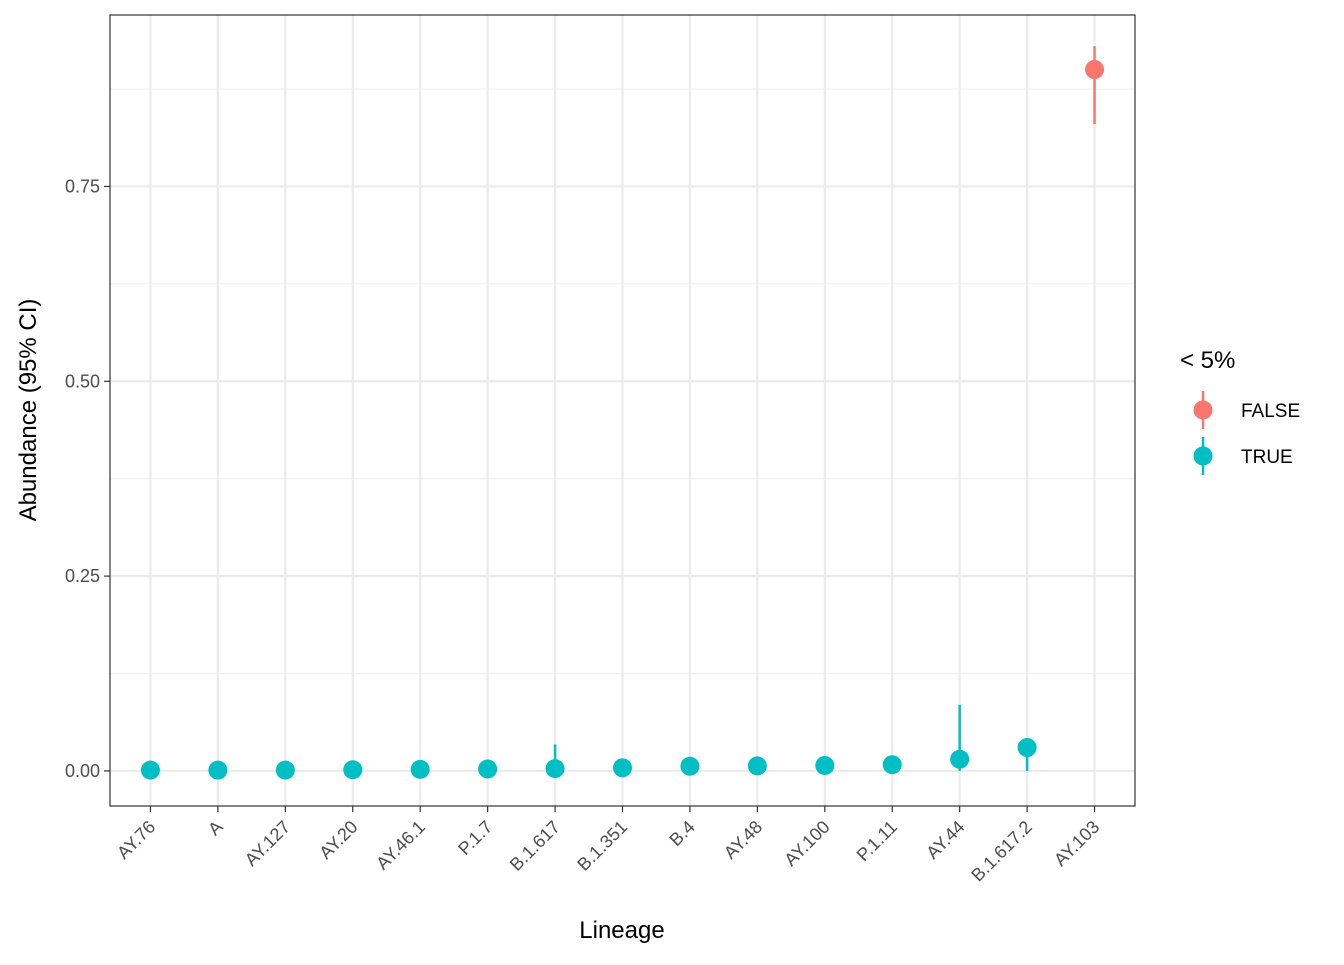 The height and width of the screenshot is (965, 1344). I want to click on y-tick-label: 0.50, so click(82, 381).